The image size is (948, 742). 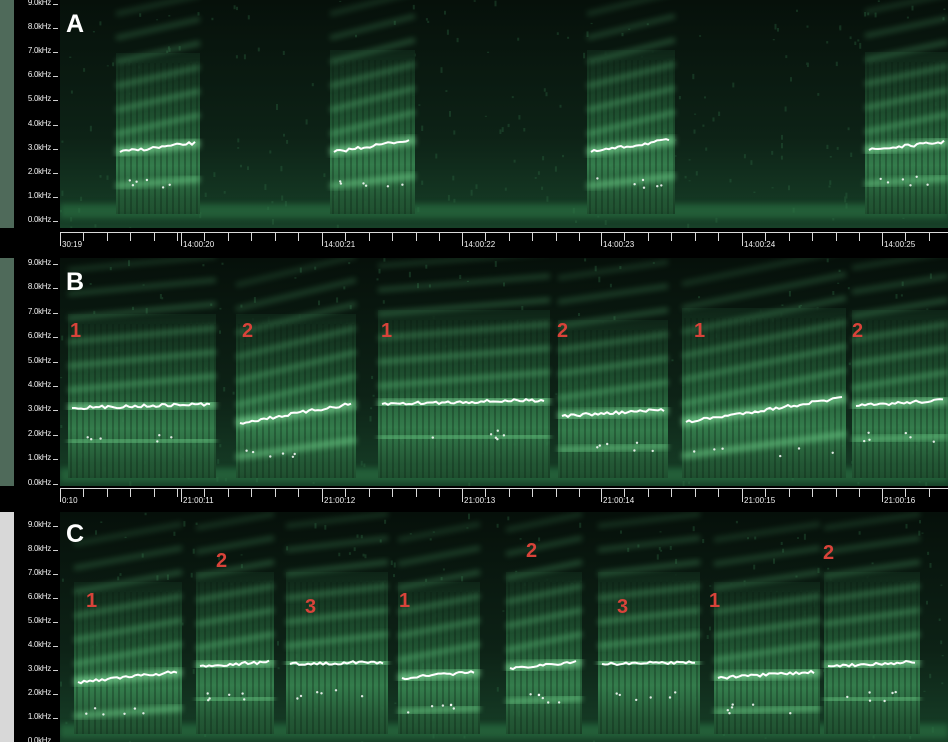 What do you see at coordinates (504, 211) in the screenshot?
I see `low-frequency-band` at bounding box center [504, 211].